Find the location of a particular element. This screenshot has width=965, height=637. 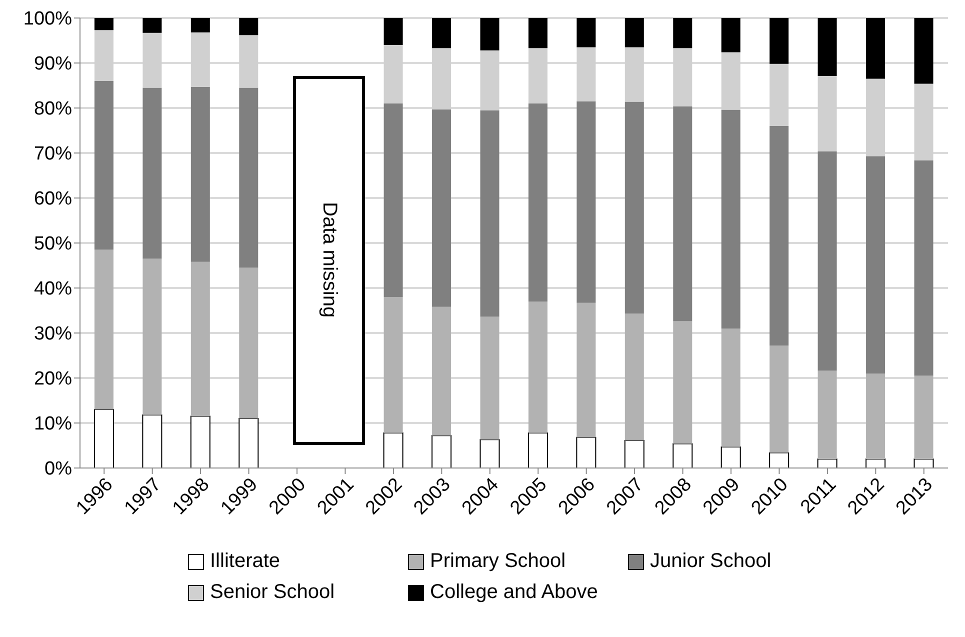

legend-label: Senior School is located at coordinates (272, 592).